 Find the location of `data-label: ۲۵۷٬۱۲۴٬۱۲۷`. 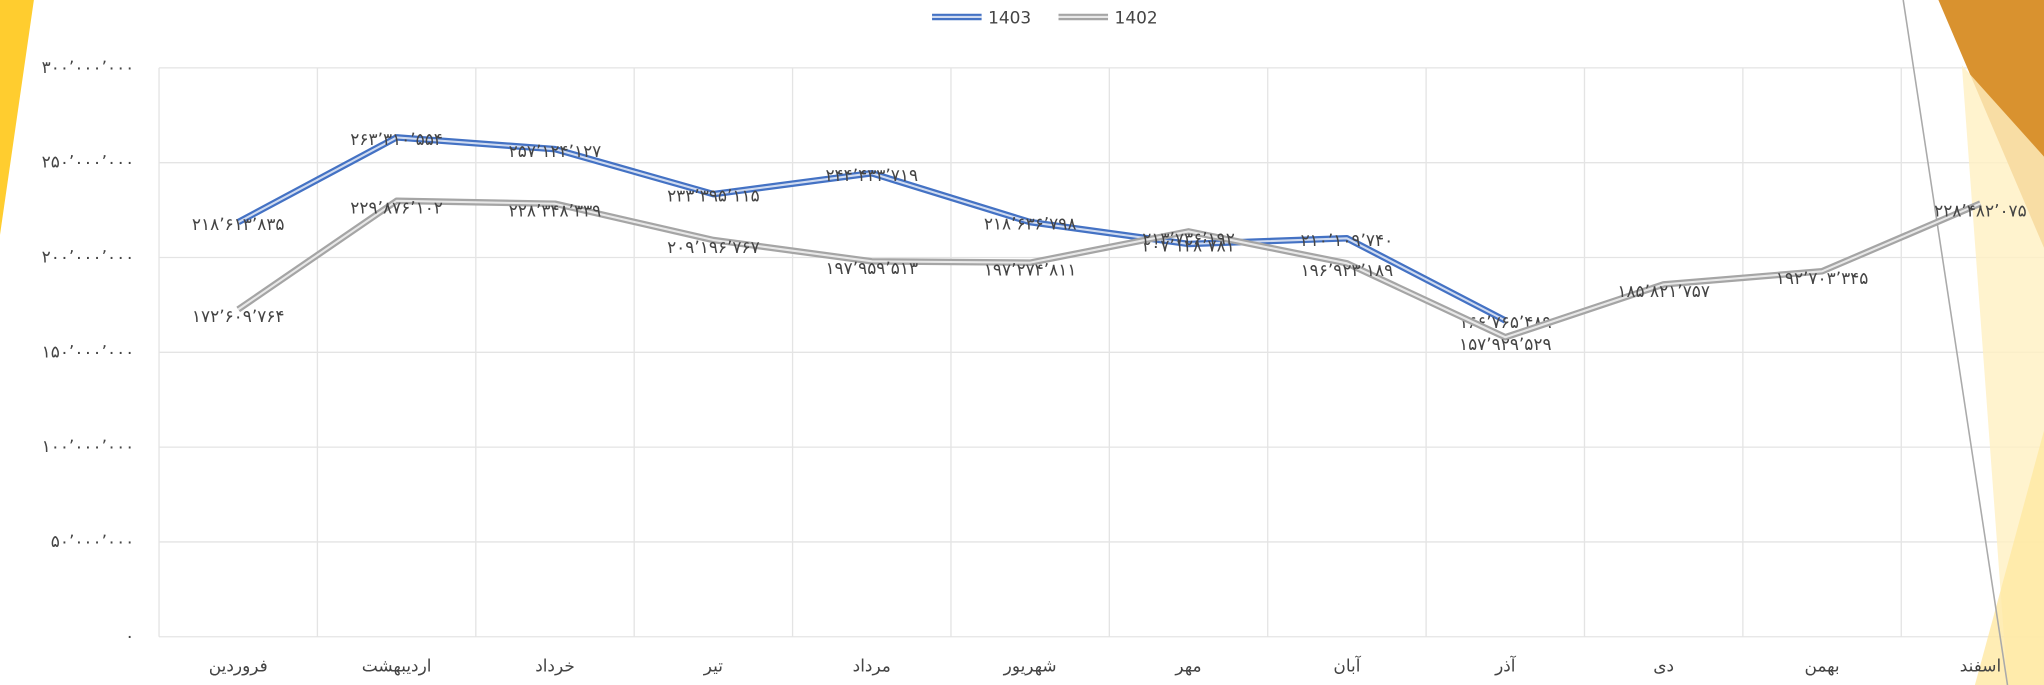

data-label: ۲۵۷٬۱۲۴٬۱۲۷ is located at coordinates (555, 151).